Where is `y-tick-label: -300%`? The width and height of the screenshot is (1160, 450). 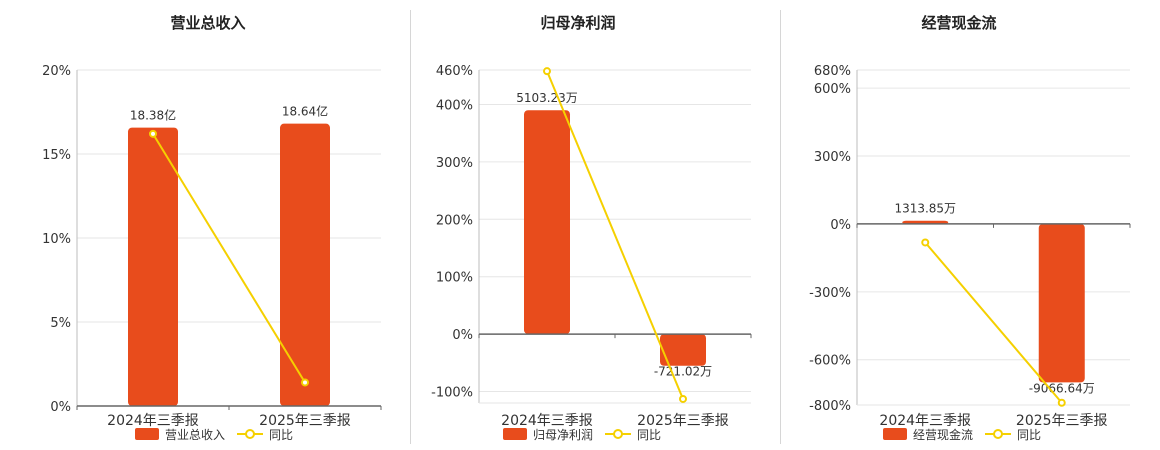 y-tick-label: -300% is located at coordinates (830, 293).